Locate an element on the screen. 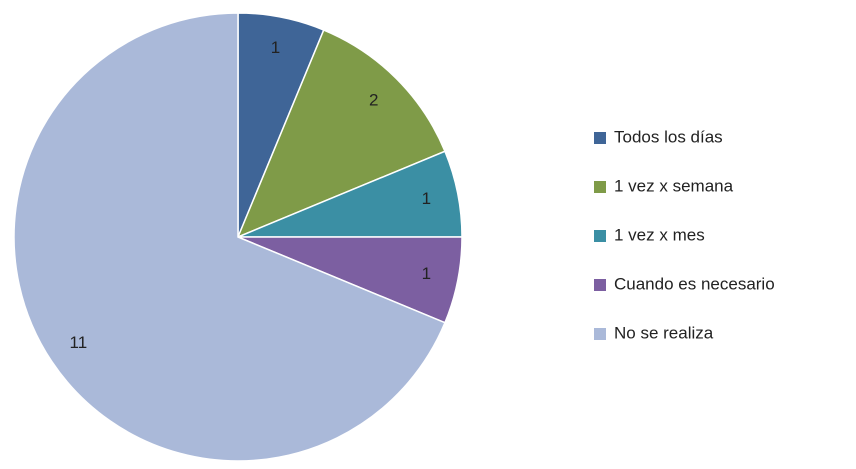 Image resolution: width=856 pixels, height=469 pixels. legend-label: 1 vez x mes is located at coordinates (659, 234).